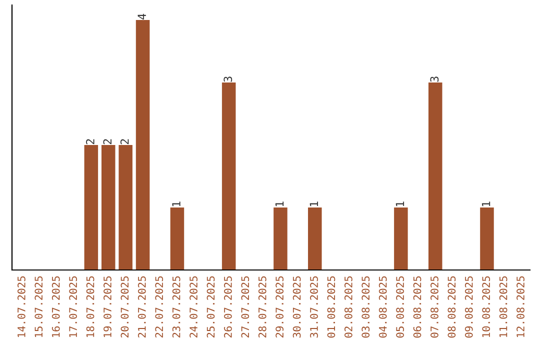 This screenshot has height=340, width=540. Describe the element at coordinates (73, 307) in the screenshot. I see `x-tick-label: 17.07.2025` at that location.